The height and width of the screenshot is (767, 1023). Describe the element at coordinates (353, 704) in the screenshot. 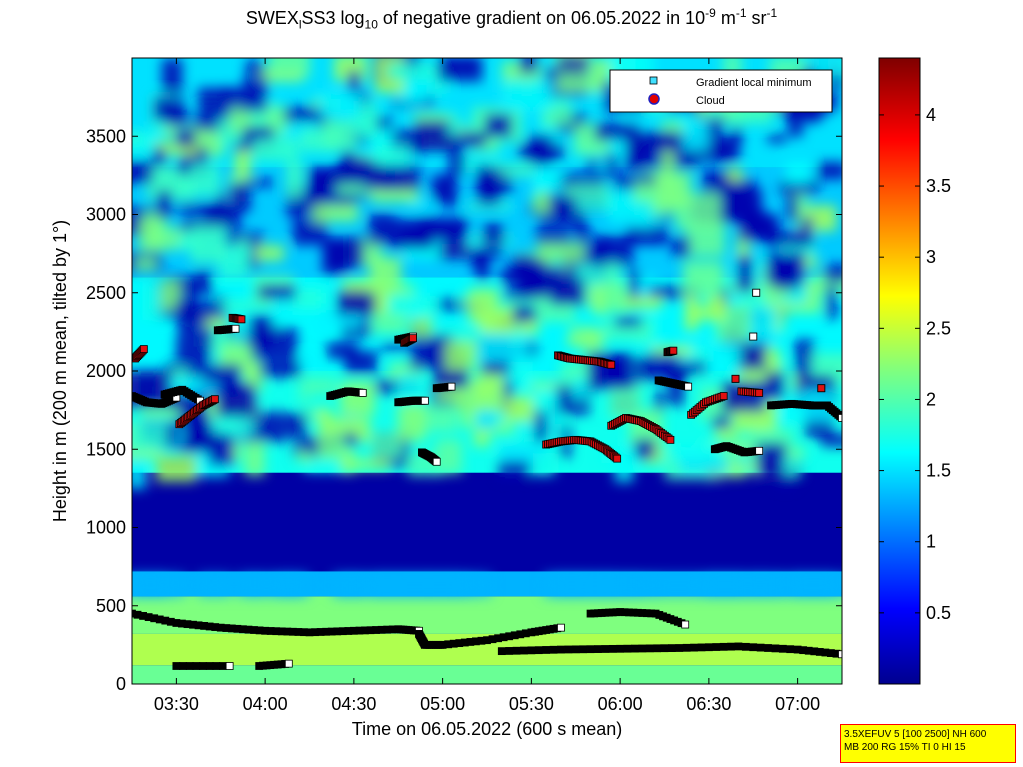

I see `x-tick-label: 04:30` at that location.